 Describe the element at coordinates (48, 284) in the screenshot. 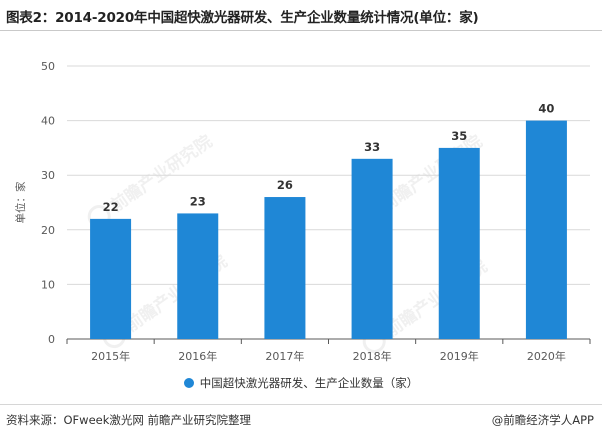

I see `y-tick-label: 10` at that location.